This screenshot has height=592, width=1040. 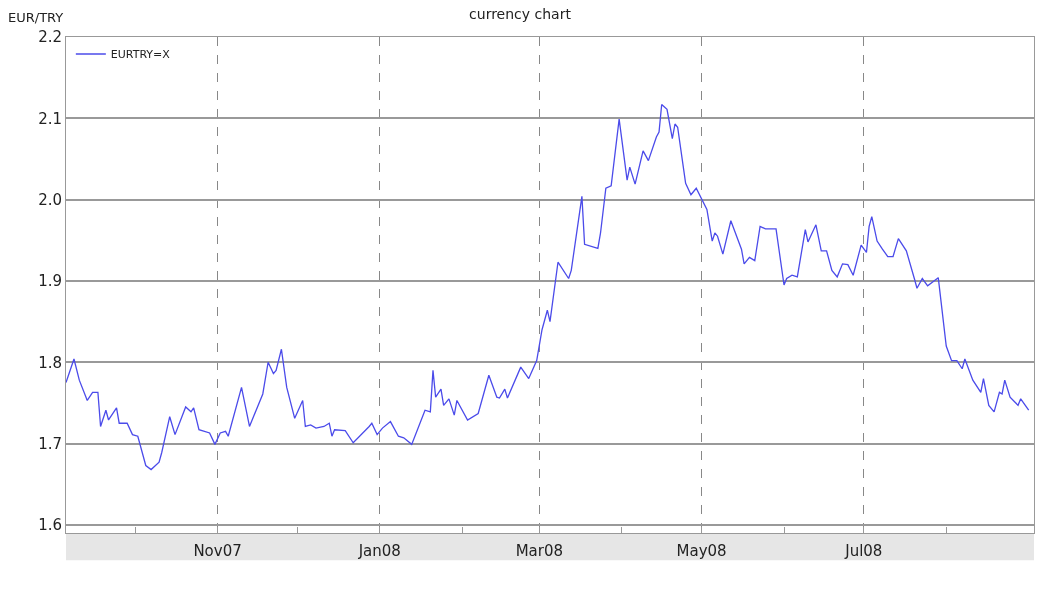 I want to click on chart-title: currency chart, so click(x=520, y=13).